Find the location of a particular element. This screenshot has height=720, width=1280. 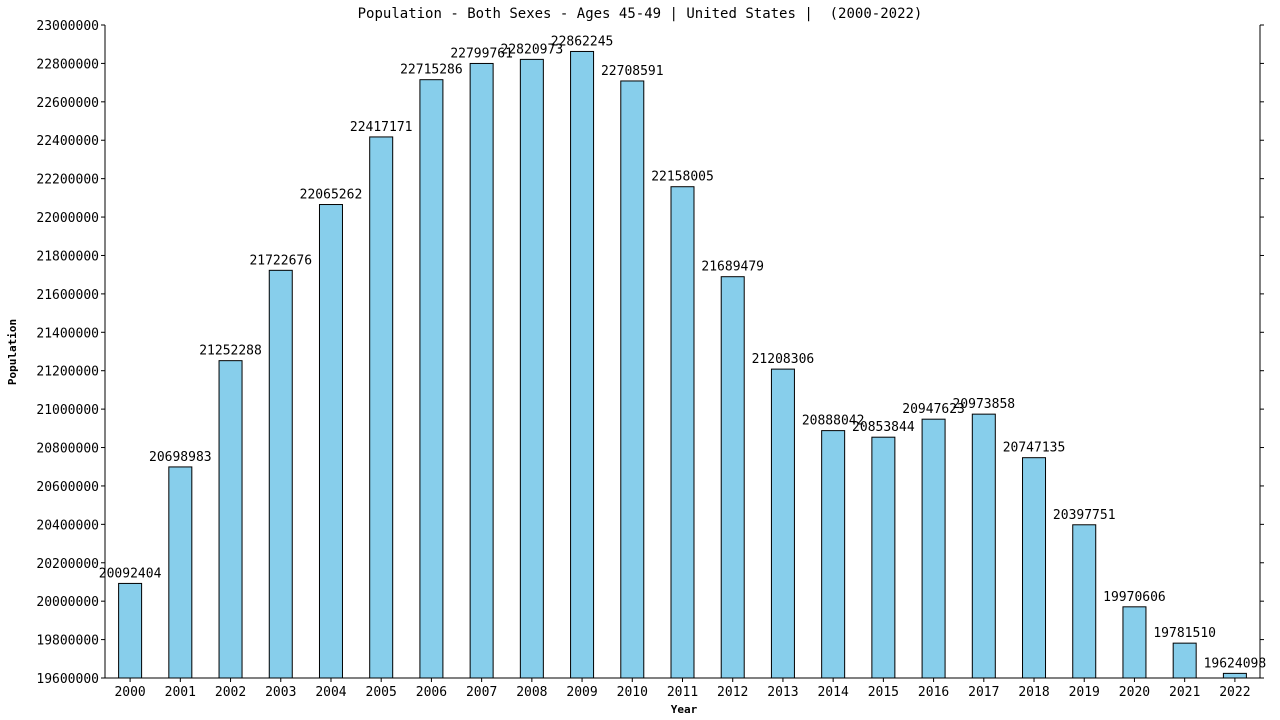

y-tick-label: 19800000 is located at coordinates (67, 641).